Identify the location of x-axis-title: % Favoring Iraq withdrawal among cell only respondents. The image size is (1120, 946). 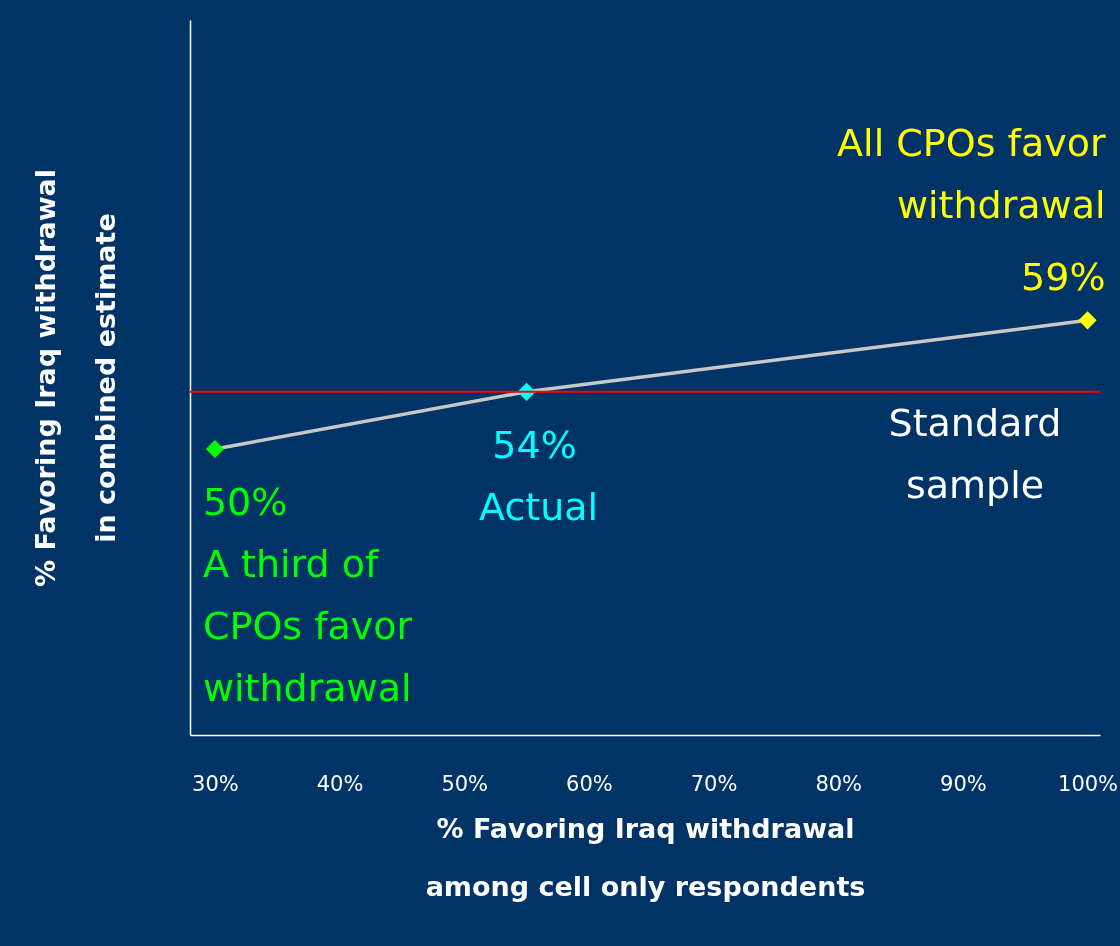
(645, 857).